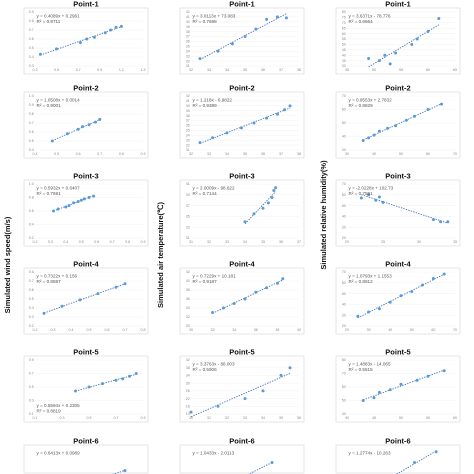 The width and height of the screenshot is (474, 474). I want to click on y-tick-label: 38, so click(188, 116).